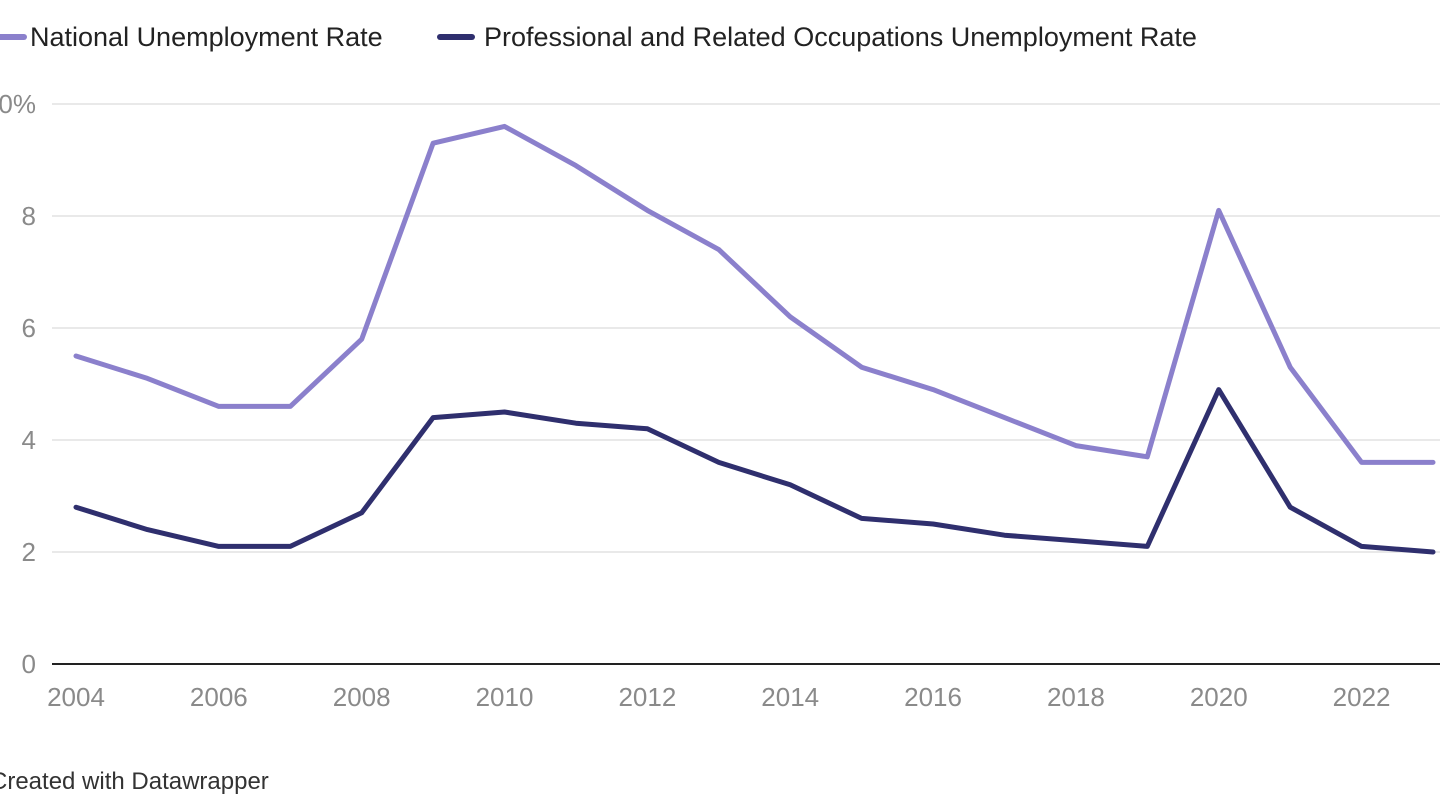 The height and width of the screenshot is (809, 1440). Describe the element at coordinates (29, 552) in the screenshot. I see `y-tick-label: 2` at that location.